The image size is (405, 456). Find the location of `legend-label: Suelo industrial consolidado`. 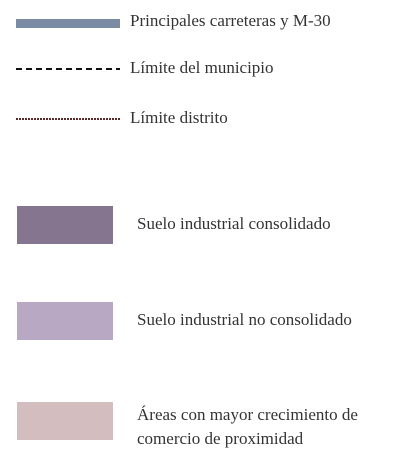

legend-label: Suelo industrial consolidado is located at coordinates (234, 223).